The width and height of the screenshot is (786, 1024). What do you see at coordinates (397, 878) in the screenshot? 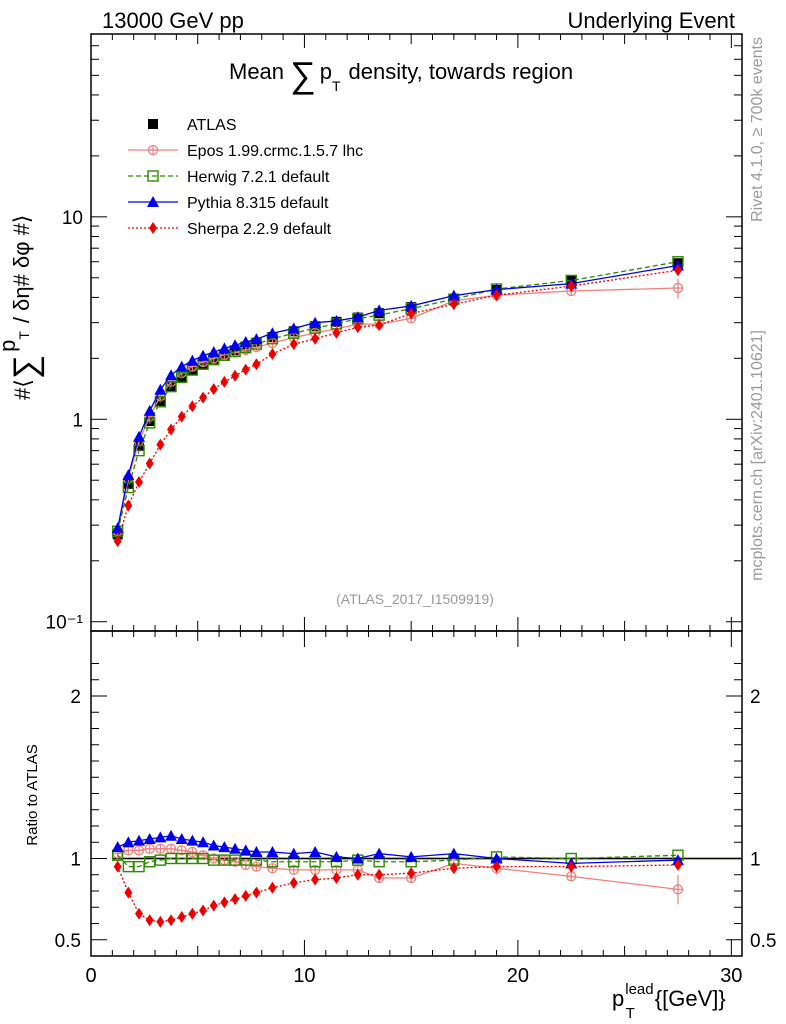
I see `ratio-series` at bounding box center [397, 878].